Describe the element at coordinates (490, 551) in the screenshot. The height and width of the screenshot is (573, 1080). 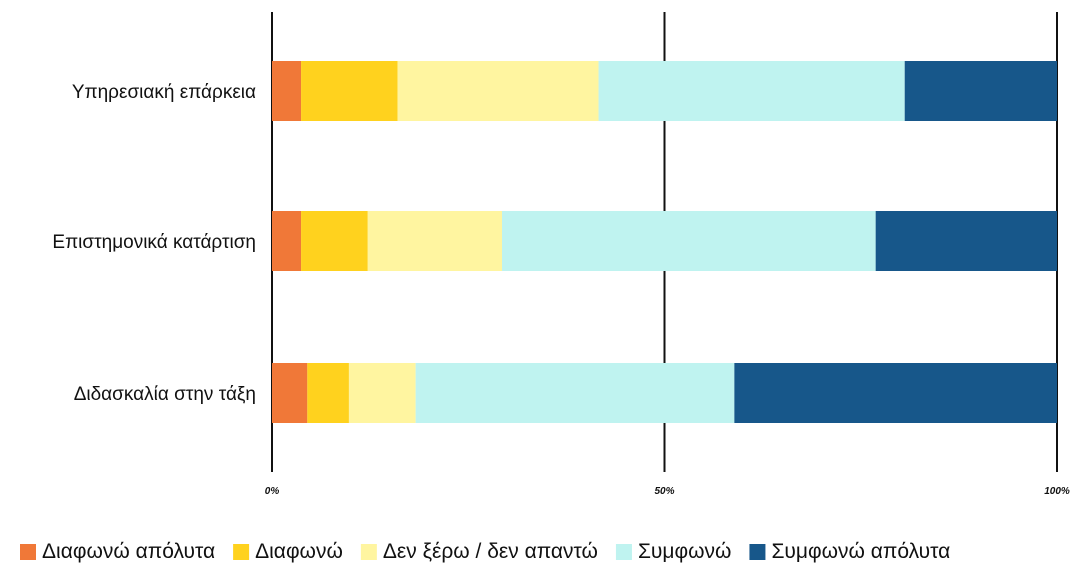
I see `legend-label-3: Δεν ξέρω / δεν απαντώ` at that location.